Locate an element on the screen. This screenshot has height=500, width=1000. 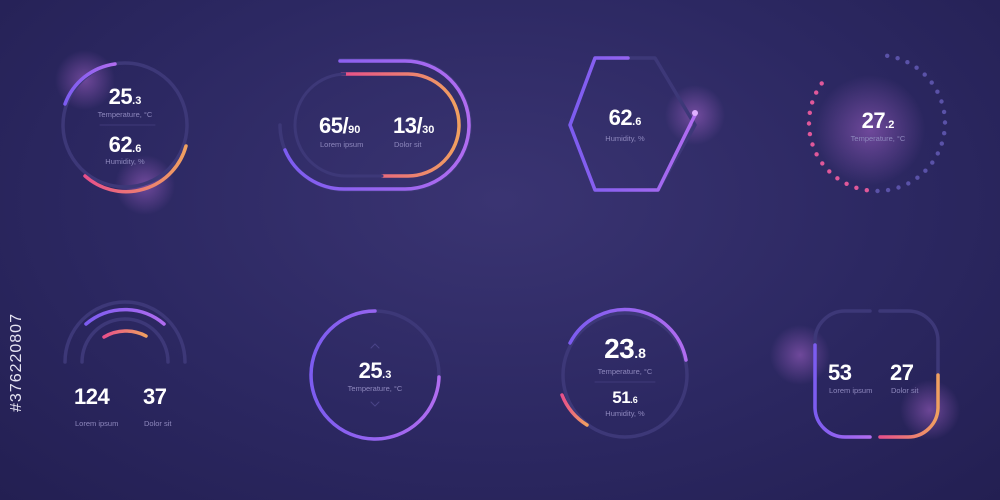
dotted-temperature-gauge is located at coordinates (877, 123).